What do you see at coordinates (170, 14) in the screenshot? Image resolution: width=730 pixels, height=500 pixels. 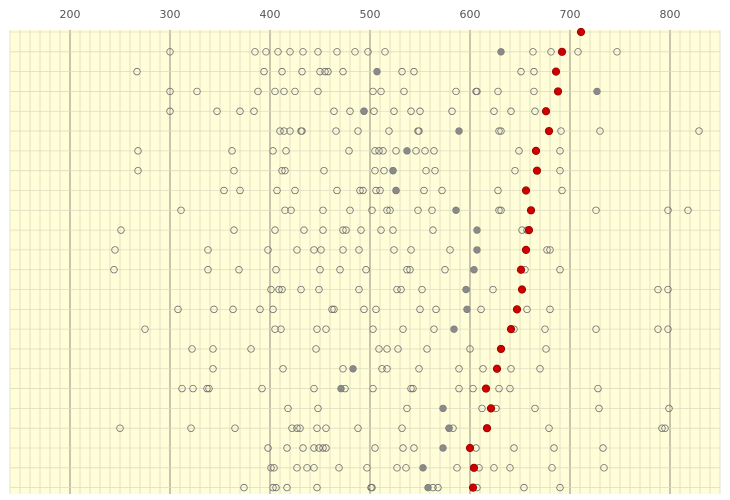 I see `x-tick-label: 300` at bounding box center [170, 14].